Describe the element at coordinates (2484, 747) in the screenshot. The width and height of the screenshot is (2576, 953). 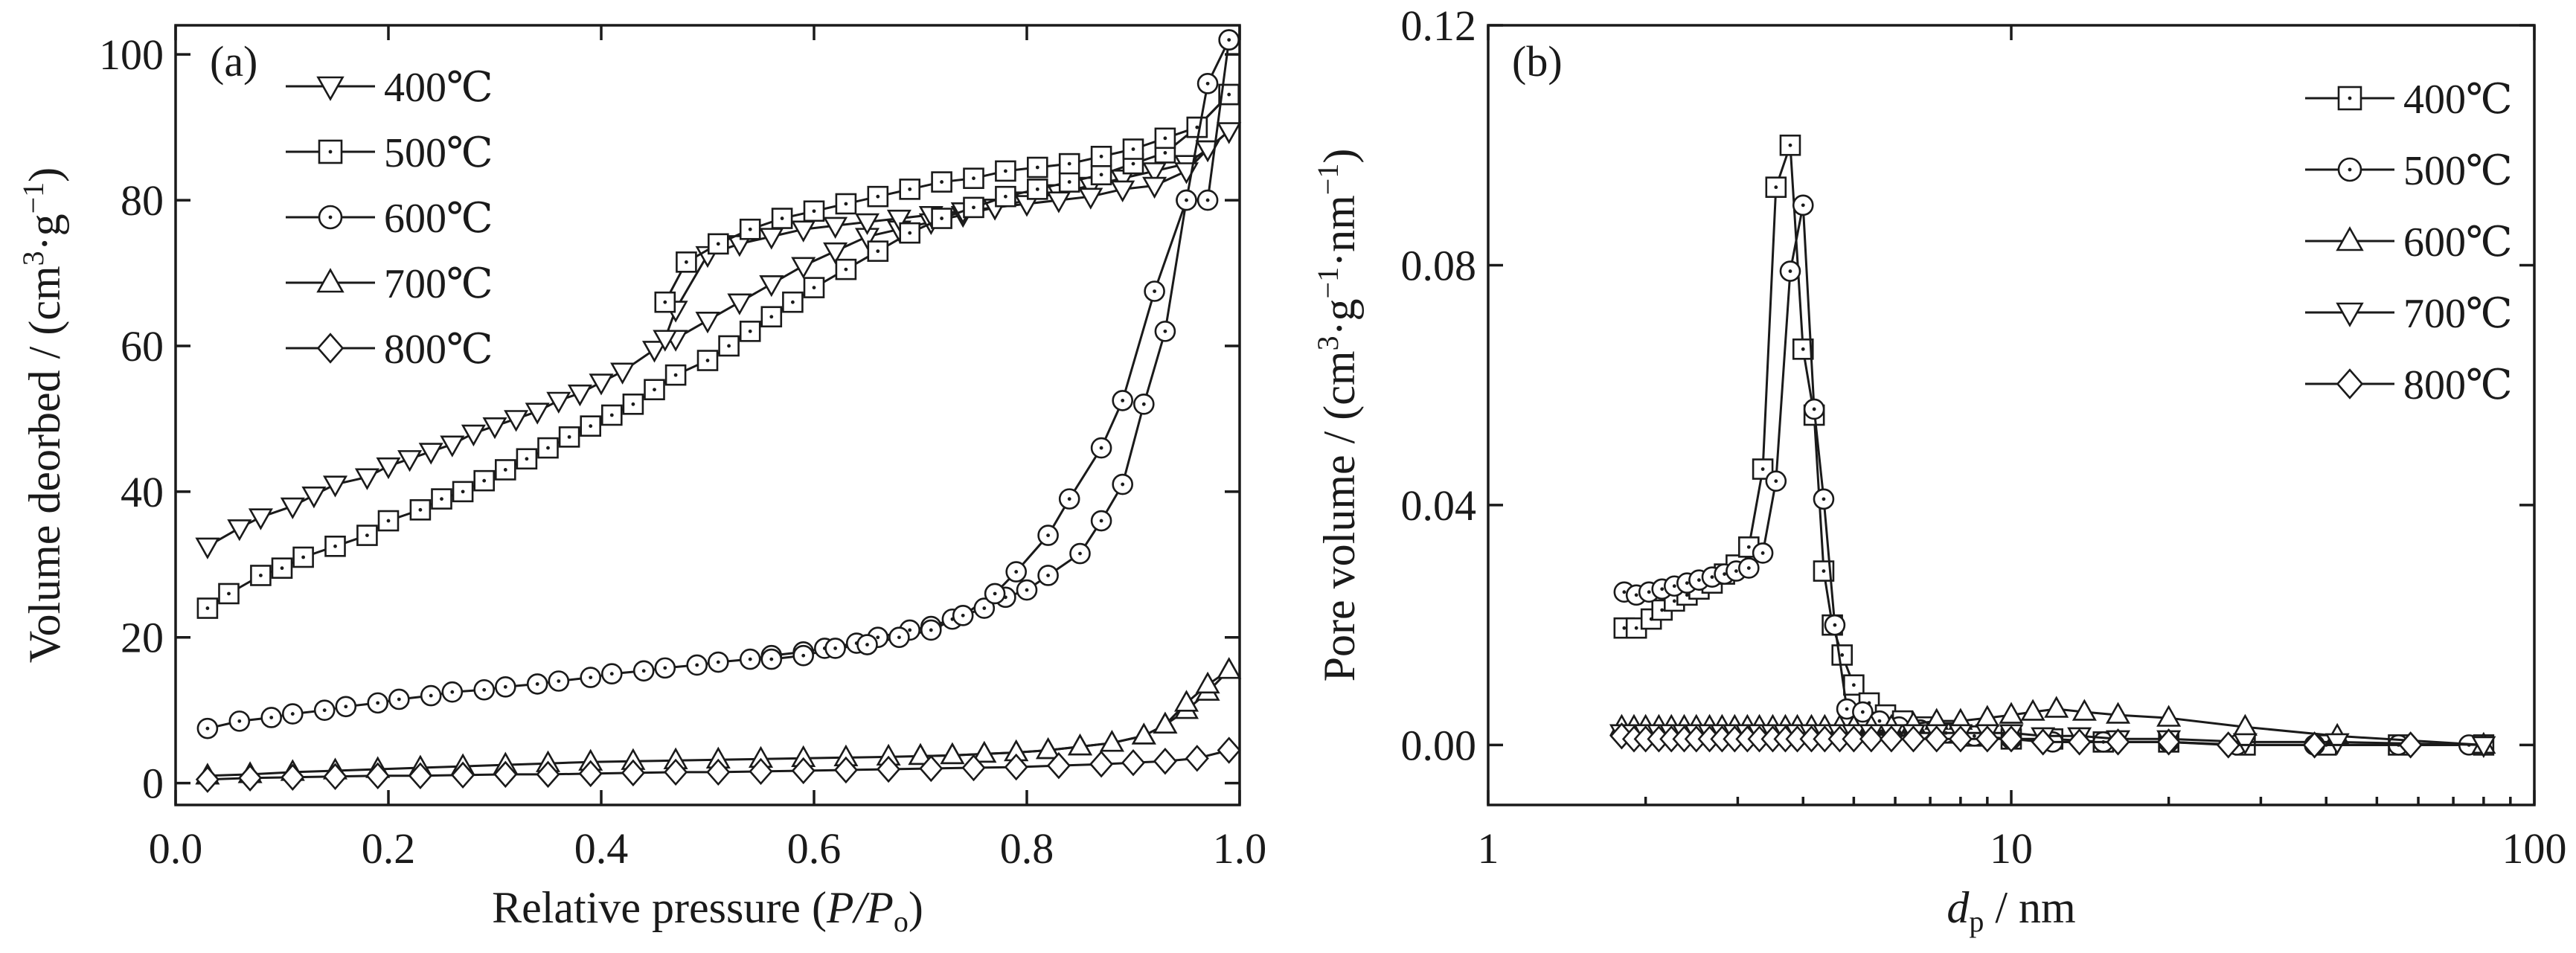
I see `panel-b-series-700-curve-point` at that location.